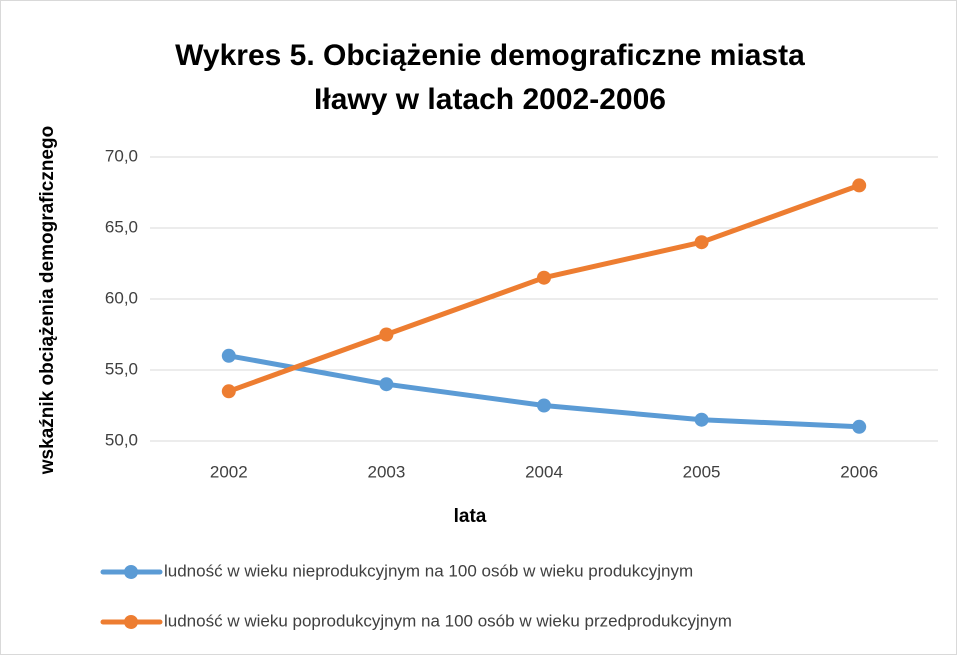 The width and height of the screenshot is (957, 655). Describe the element at coordinates (121, 155) in the screenshot. I see `y-tick-label: 70,0` at that location.